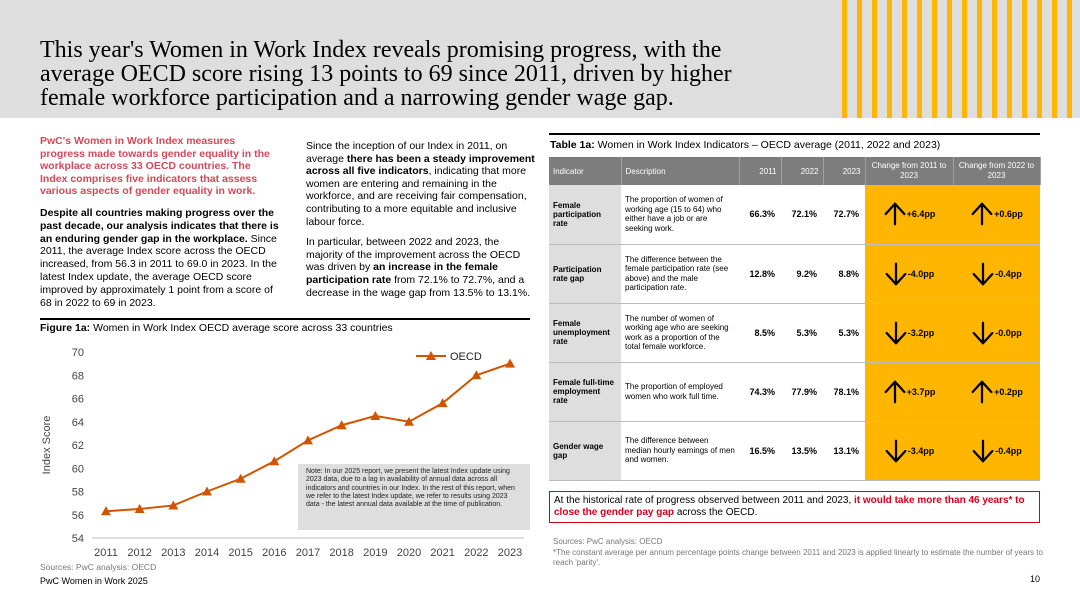 The image size is (1080, 608). Describe the element at coordinates (47, 445) in the screenshot. I see `y-axis-label: Index Score` at that location.